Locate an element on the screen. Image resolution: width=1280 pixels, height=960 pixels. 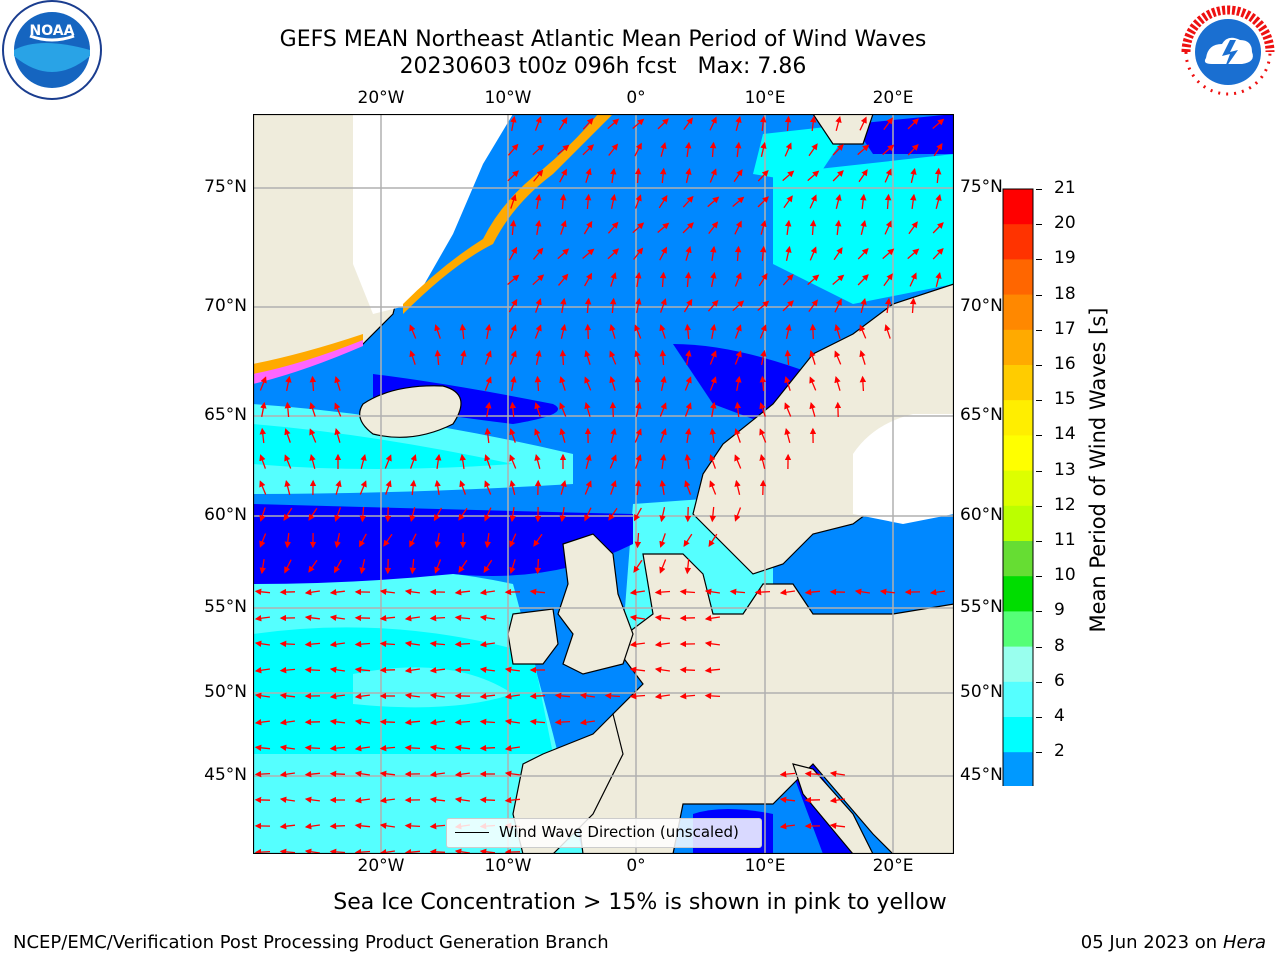
barents-field is located at coordinates (863, 229).